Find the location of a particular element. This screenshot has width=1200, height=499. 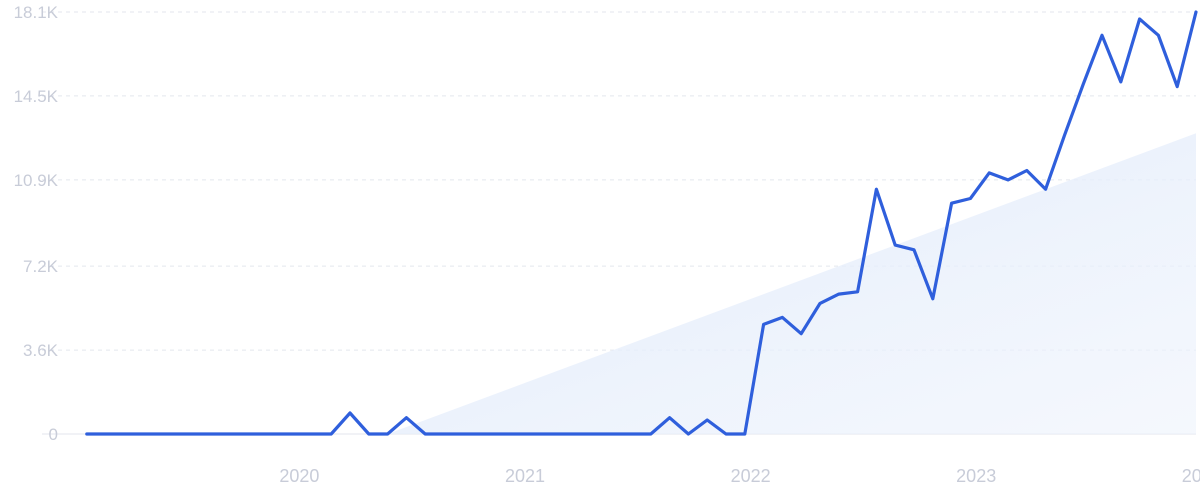

x-axis-ticks: 2020 2021 2022 2023 2024 is located at coordinates (739, 476).